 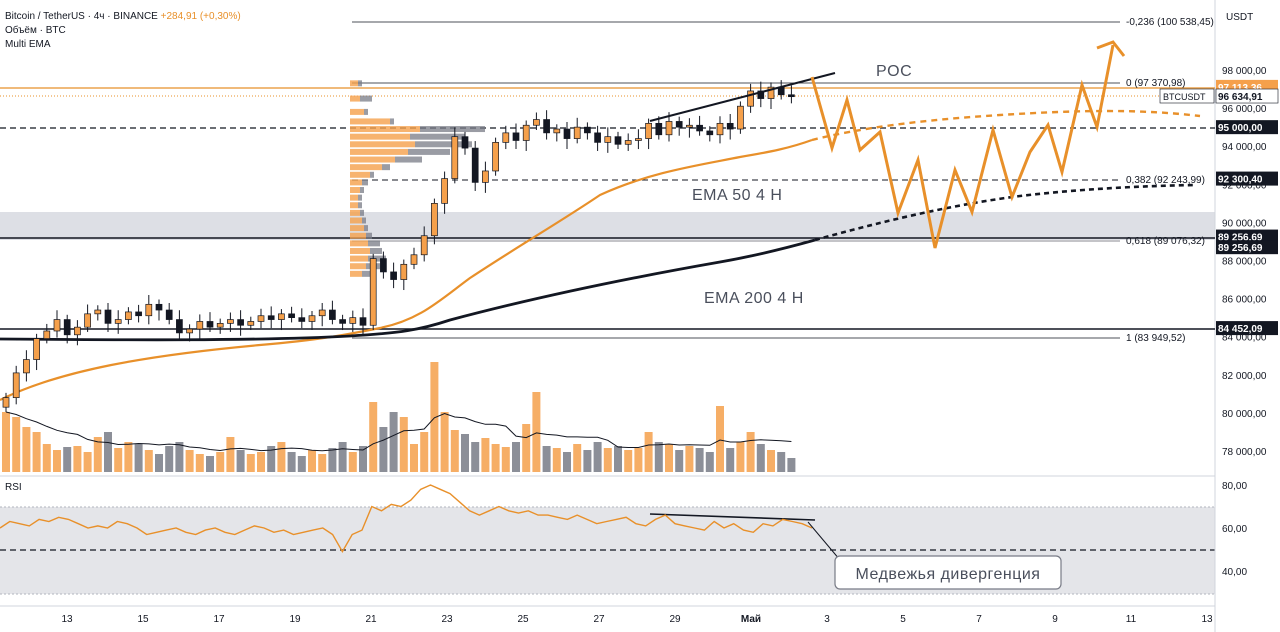 I want to click on rsi-divergence-line, so click(x=732, y=517).